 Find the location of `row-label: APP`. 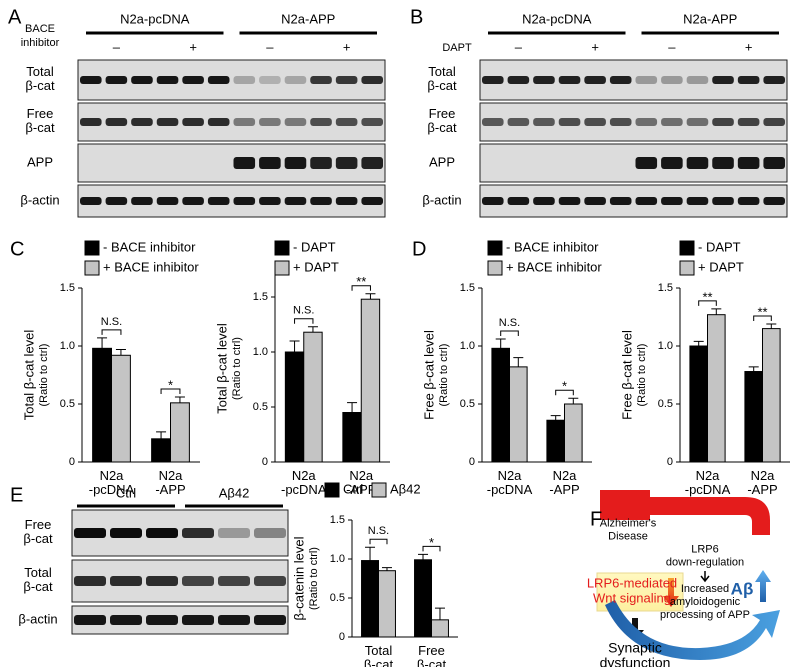

row-label: APP is located at coordinates (40, 161).